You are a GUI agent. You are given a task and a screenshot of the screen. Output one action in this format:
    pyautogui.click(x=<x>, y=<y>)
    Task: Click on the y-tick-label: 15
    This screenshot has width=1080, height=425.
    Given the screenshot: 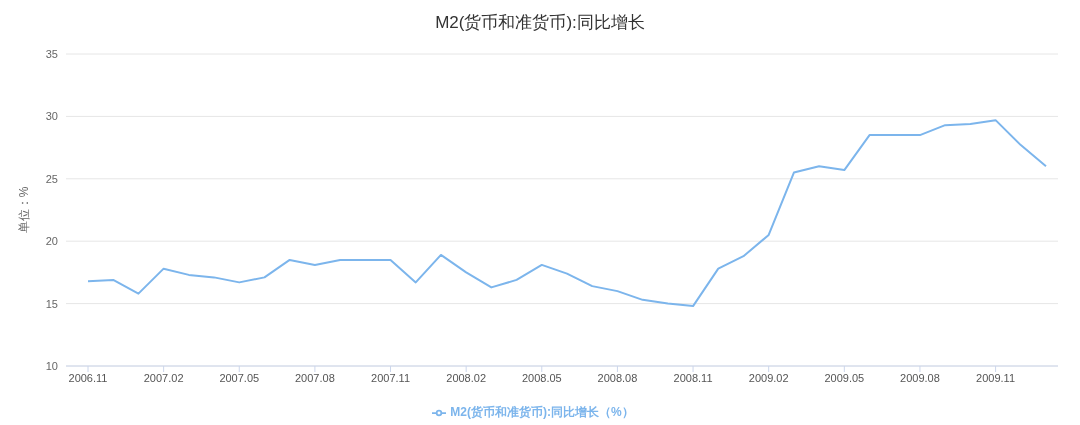 What is the action you would take?
    pyautogui.click(x=51, y=303)
    